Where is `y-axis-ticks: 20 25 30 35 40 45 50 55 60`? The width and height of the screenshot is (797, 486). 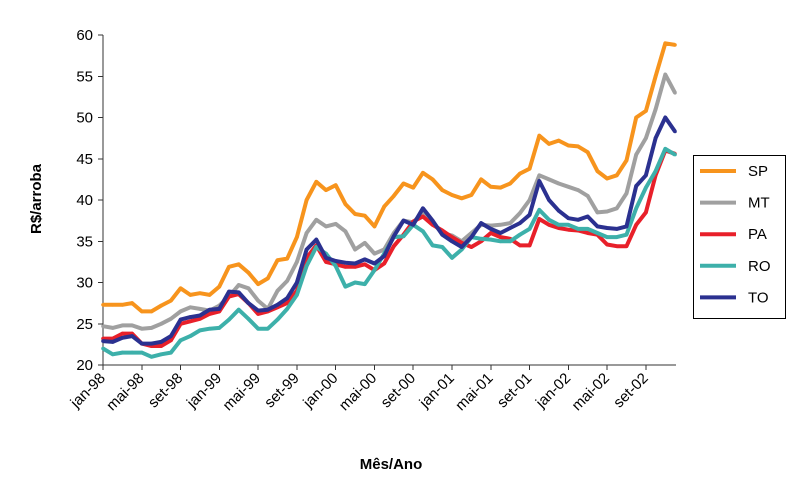 y-axis-ticks: 20 25 30 35 40 45 50 55 60 is located at coordinates (89, 200).